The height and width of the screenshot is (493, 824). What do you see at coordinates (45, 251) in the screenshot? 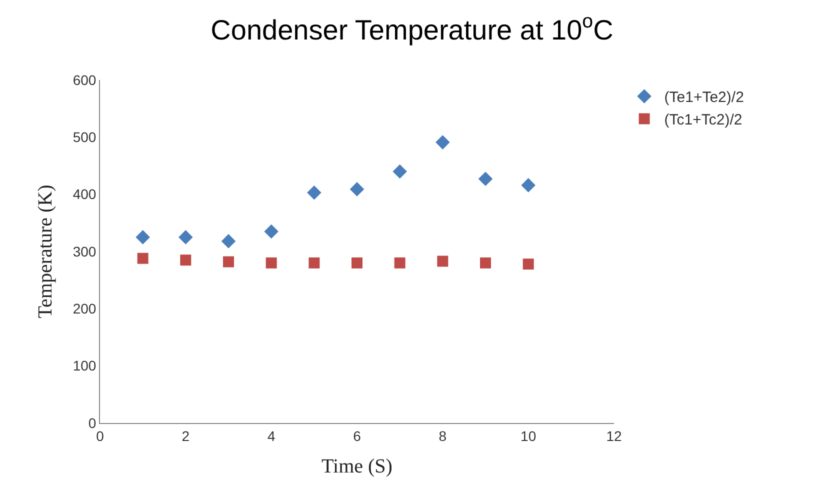
I see `y-axis-title: Temperature (K)` at bounding box center [45, 251].